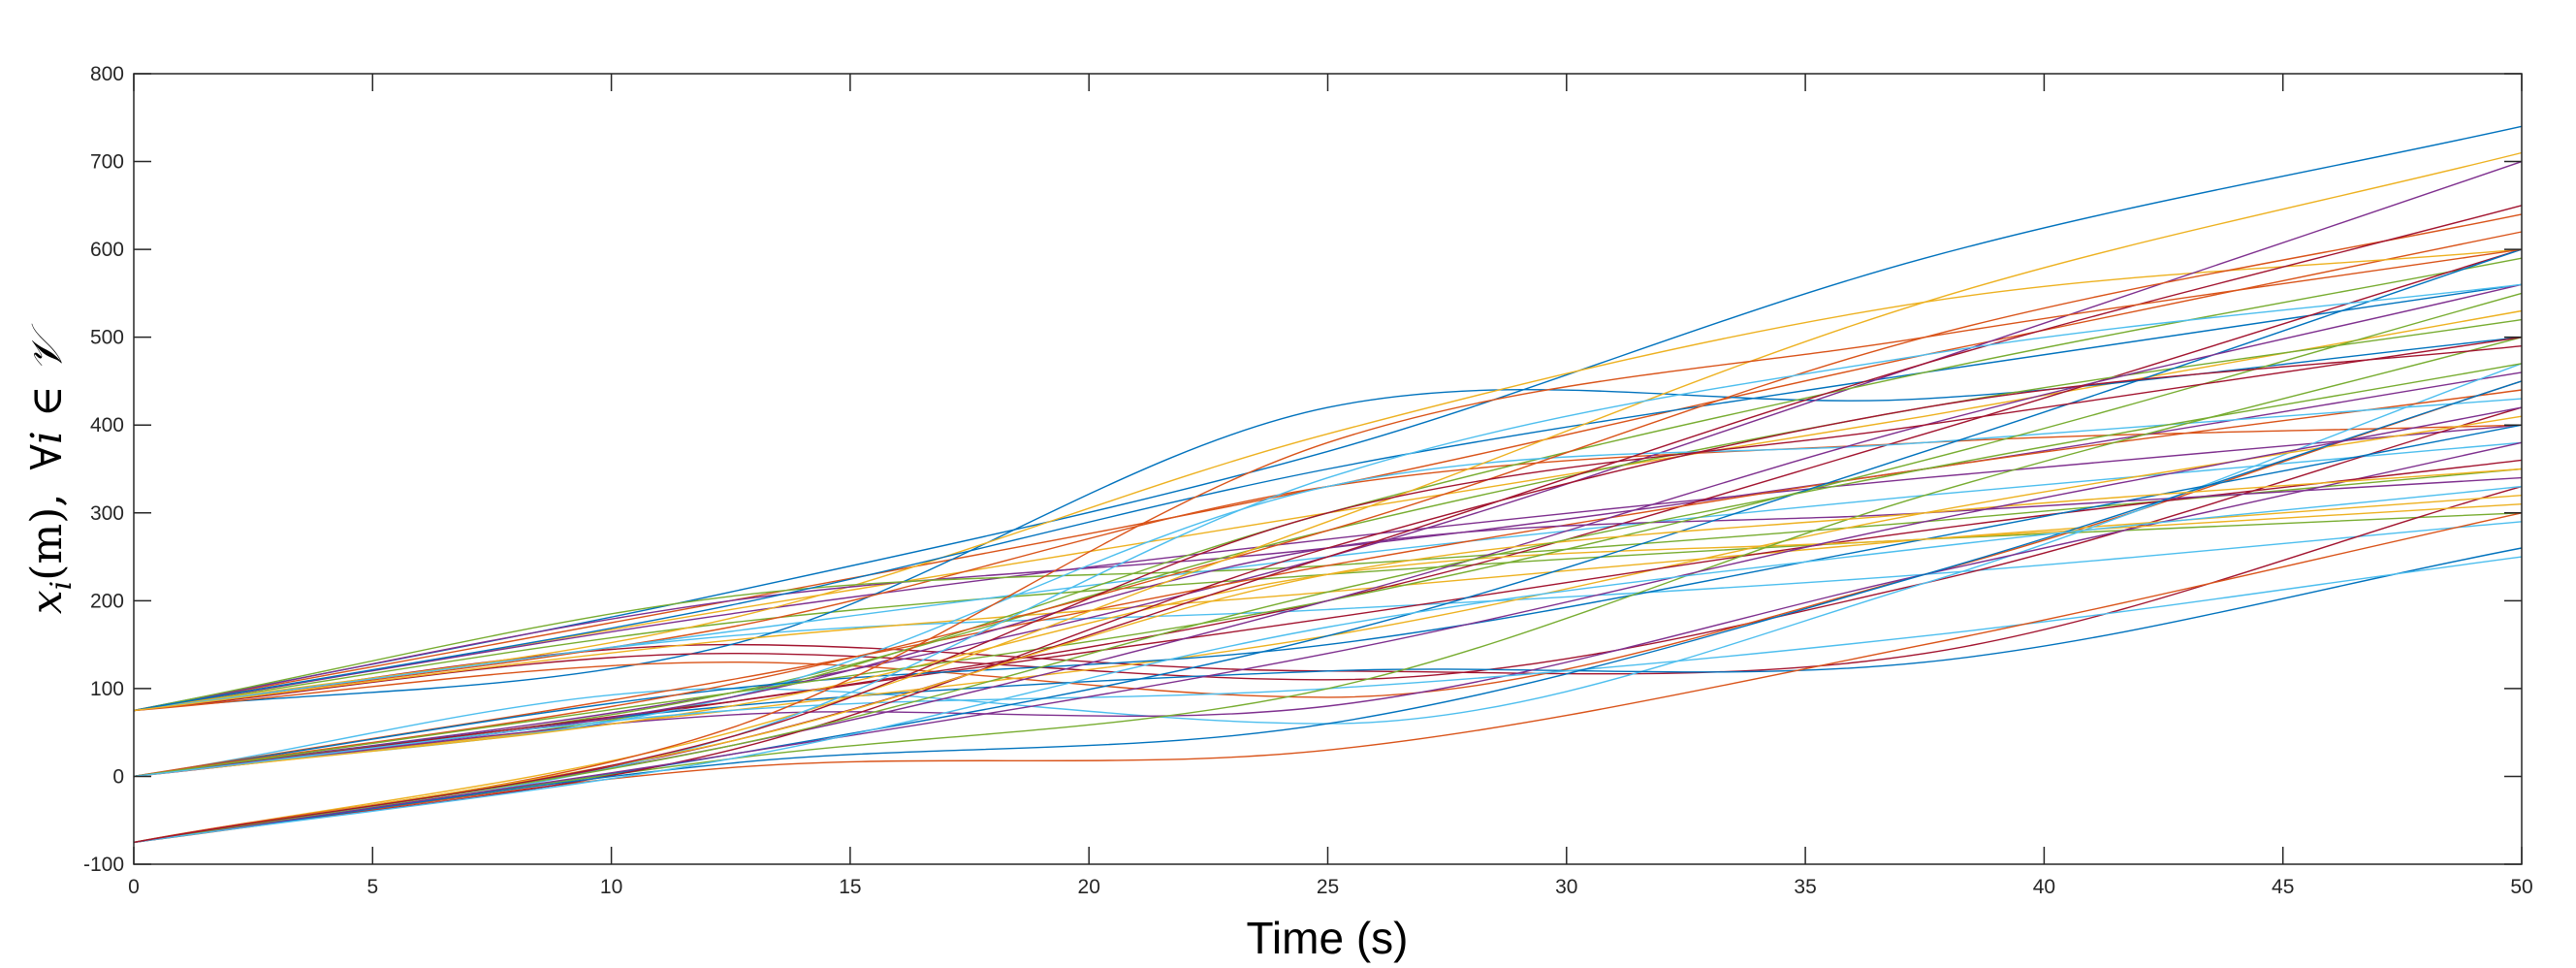 The width and height of the screenshot is (2576, 968). Describe the element at coordinates (1089, 887) in the screenshot. I see `x-tick-label: 20` at that location.